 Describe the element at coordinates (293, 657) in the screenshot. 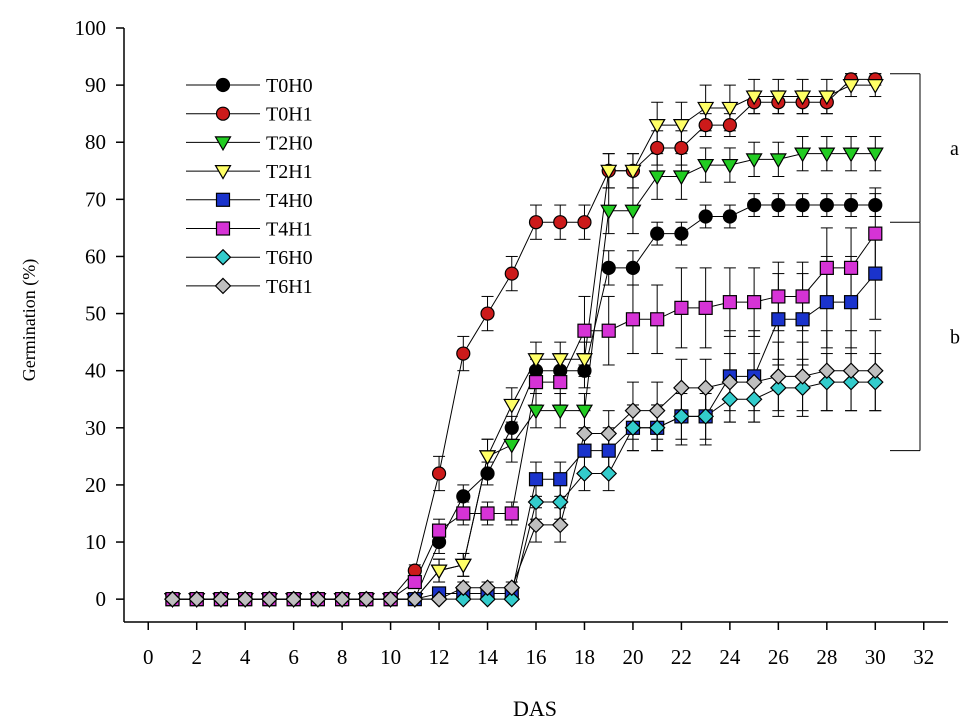

I see `x-tick-label: 6` at that location.